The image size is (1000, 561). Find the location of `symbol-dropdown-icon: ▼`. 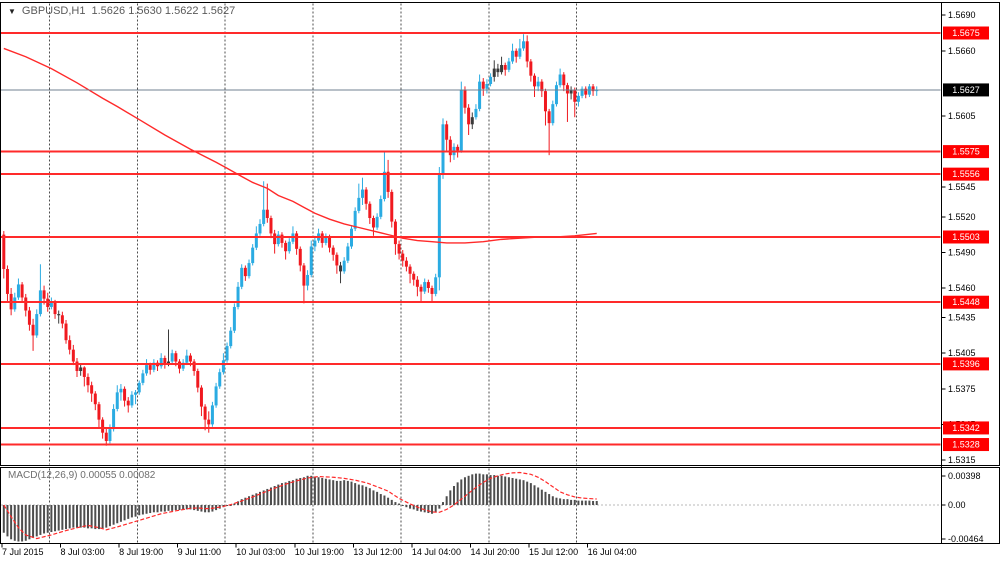

symbol-dropdown-icon: ▼ is located at coordinates (12, 11).